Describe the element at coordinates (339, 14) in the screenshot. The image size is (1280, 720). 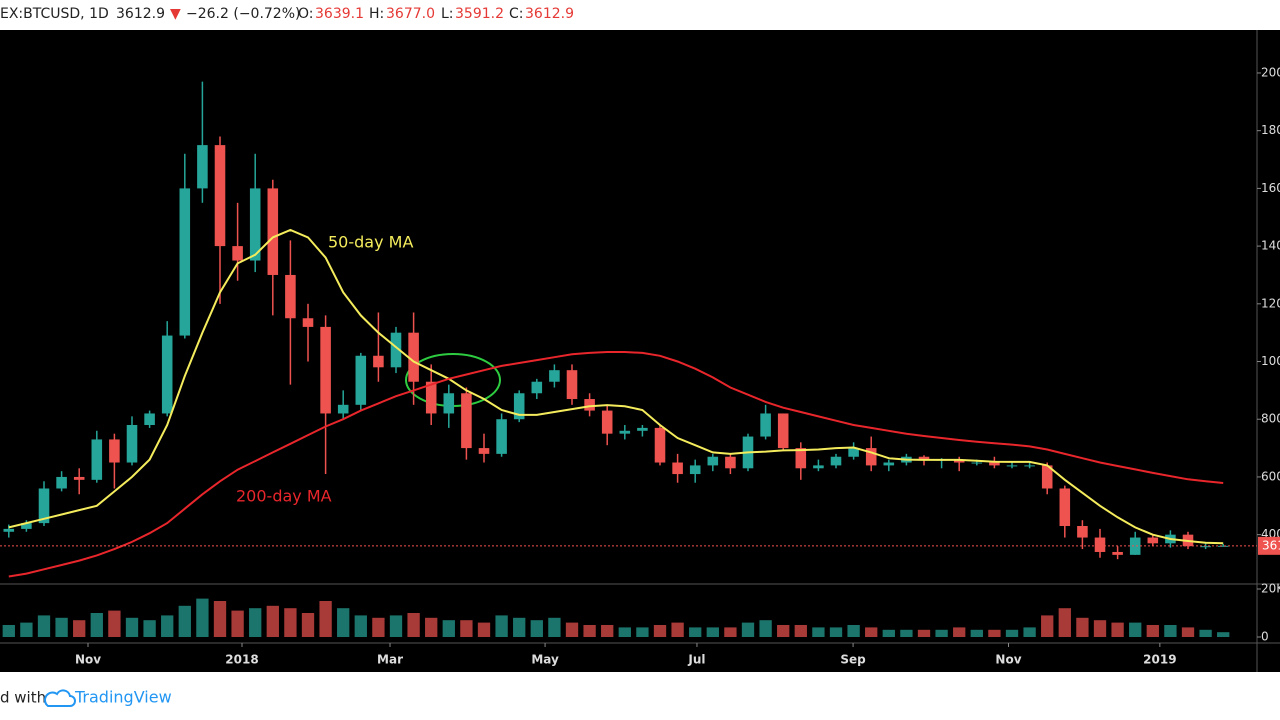
I see `open-value: 3639.1` at that location.